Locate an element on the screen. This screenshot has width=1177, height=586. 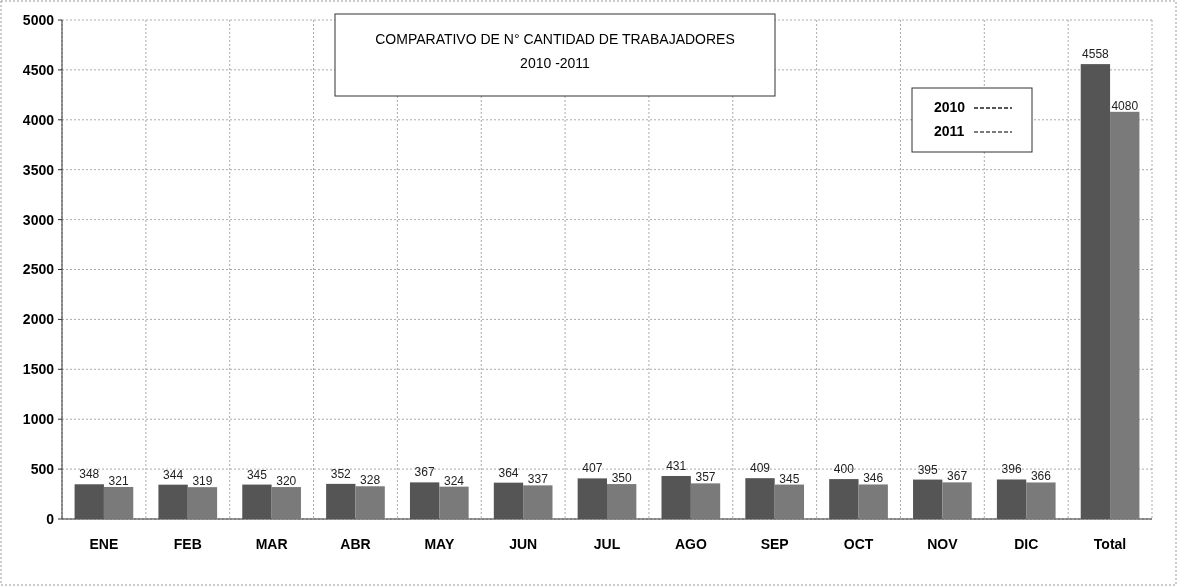
data-label: 344 is located at coordinates (173, 474).